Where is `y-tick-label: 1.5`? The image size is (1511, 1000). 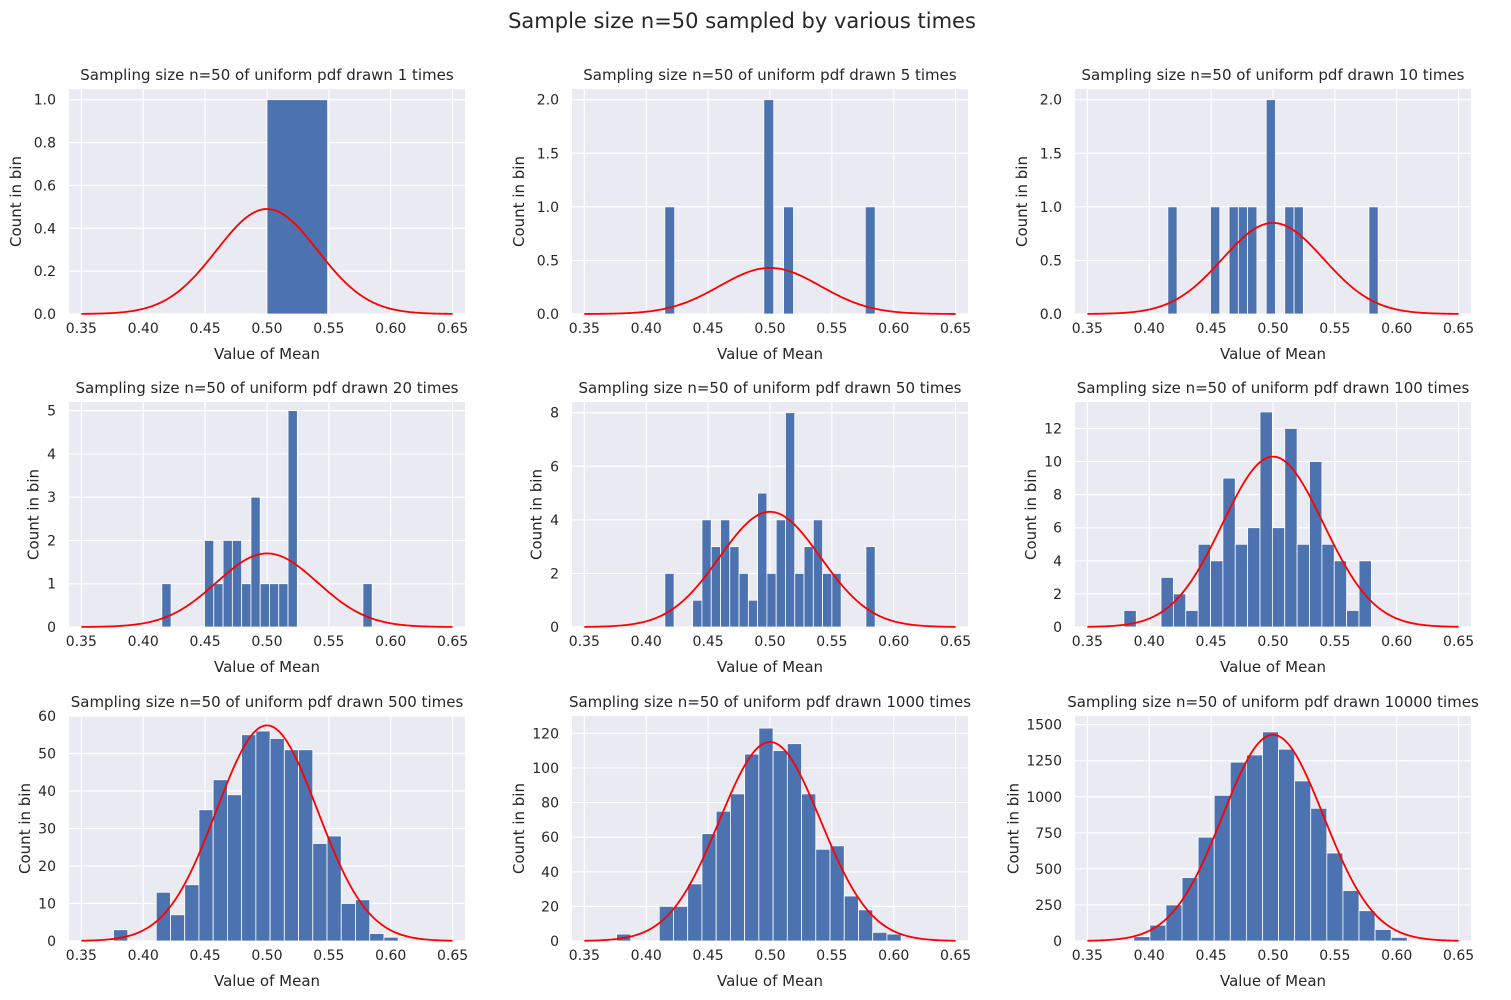 y-tick-label: 1.5 is located at coordinates (548, 154).